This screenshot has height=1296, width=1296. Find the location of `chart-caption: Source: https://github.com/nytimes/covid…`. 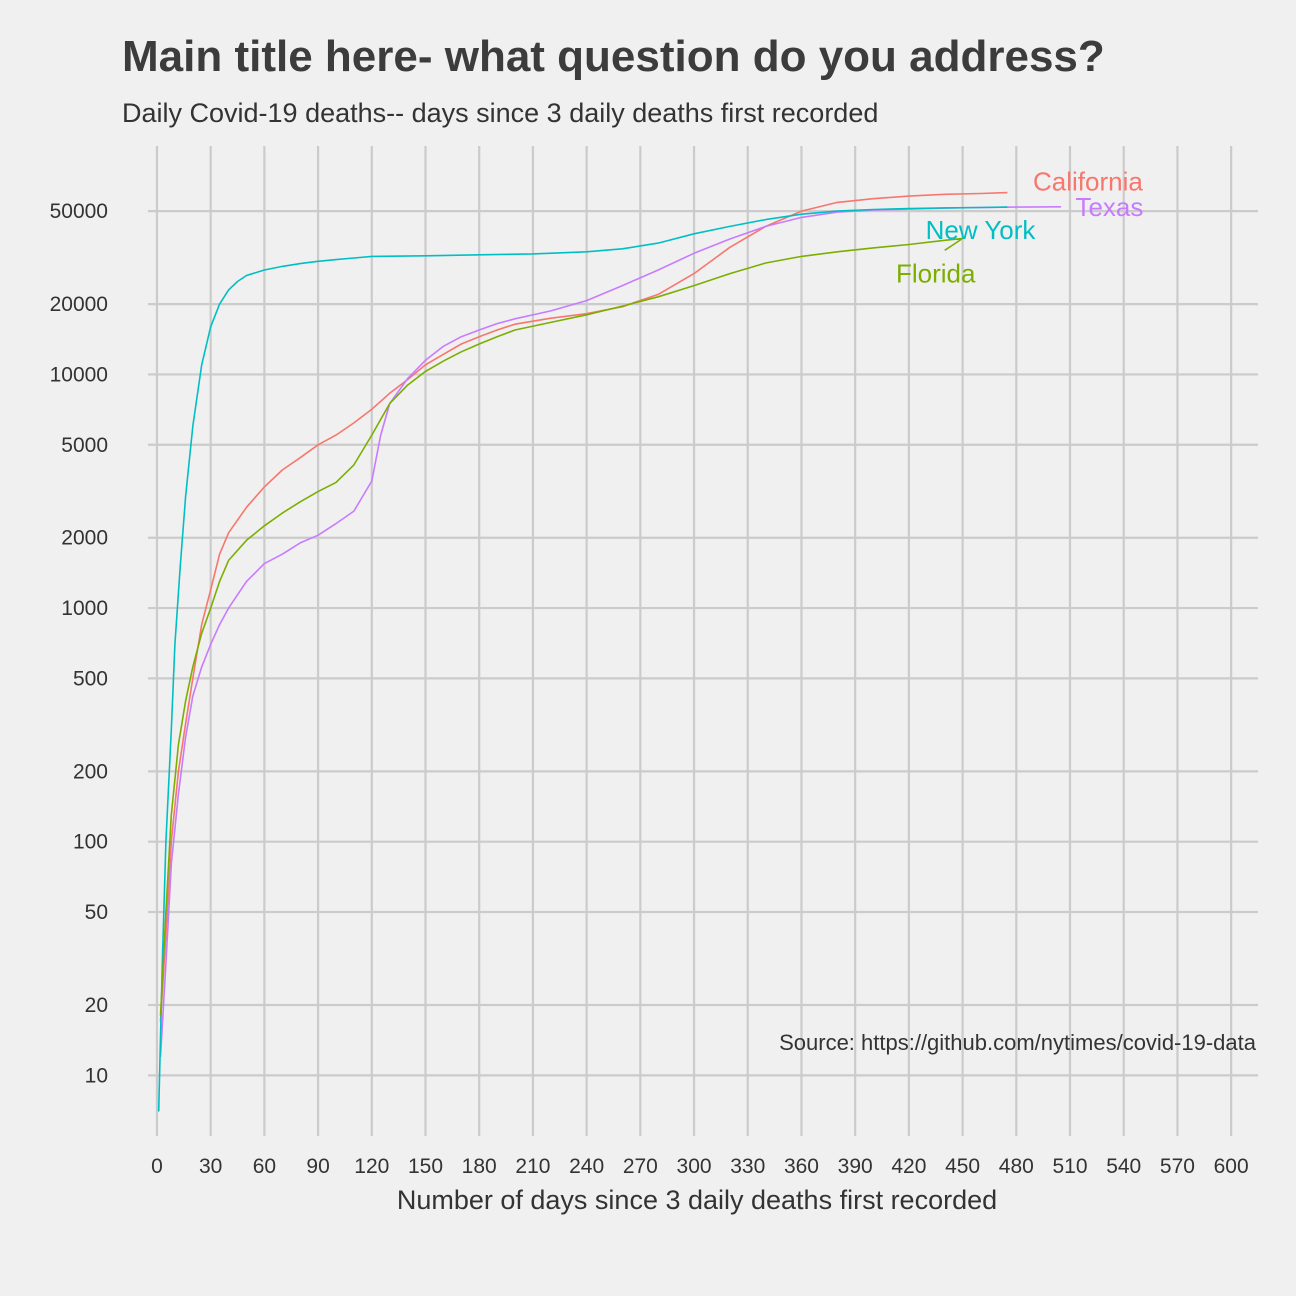

chart-caption: Source: https://github.com/nytimes/covid… is located at coordinates (1017, 1042).